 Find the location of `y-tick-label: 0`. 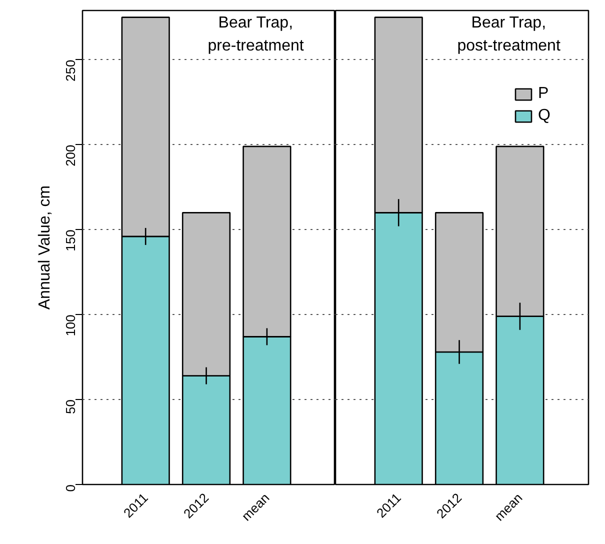

y-tick-label: 0 is located at coordinates (70, 488).